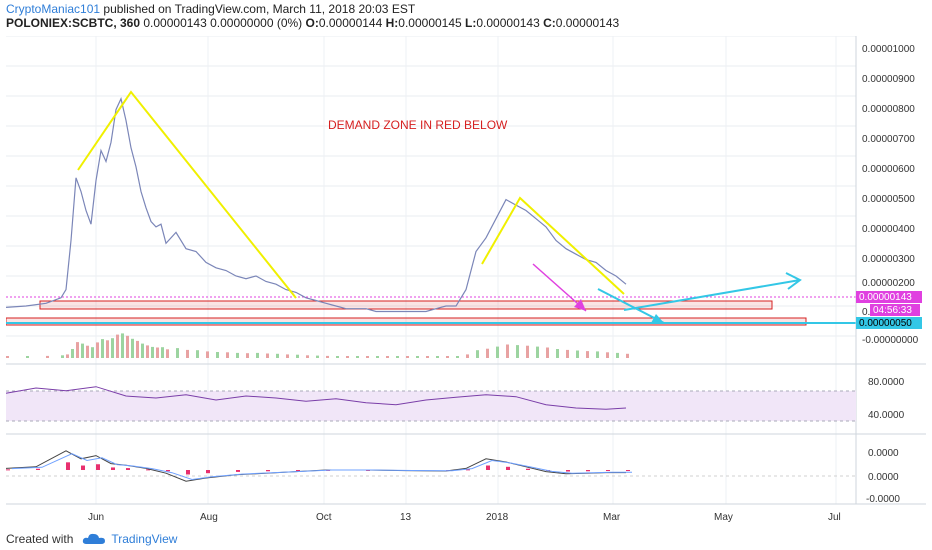  I want to click on x-tick: 2018, so click(497, 517).